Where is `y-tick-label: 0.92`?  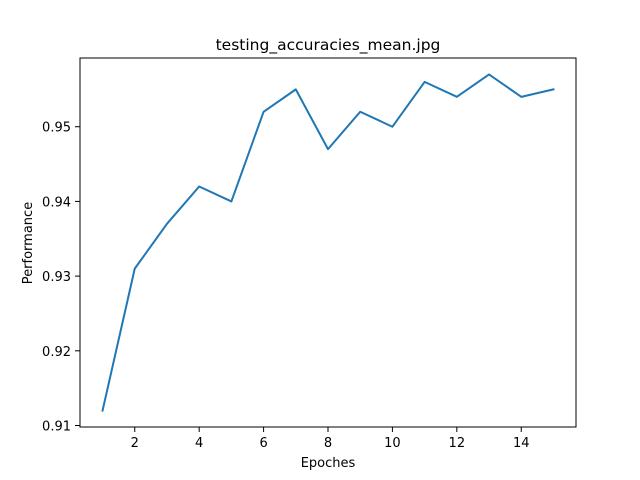 y-tick-label: 0.92 is located at coordinates (56, 352).